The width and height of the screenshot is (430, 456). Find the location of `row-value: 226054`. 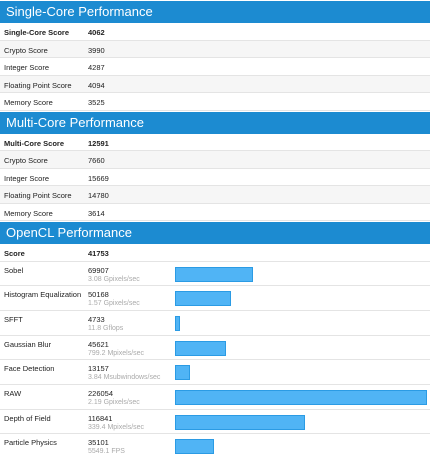

row-value: 226054 is located at coordinates (101, 393).